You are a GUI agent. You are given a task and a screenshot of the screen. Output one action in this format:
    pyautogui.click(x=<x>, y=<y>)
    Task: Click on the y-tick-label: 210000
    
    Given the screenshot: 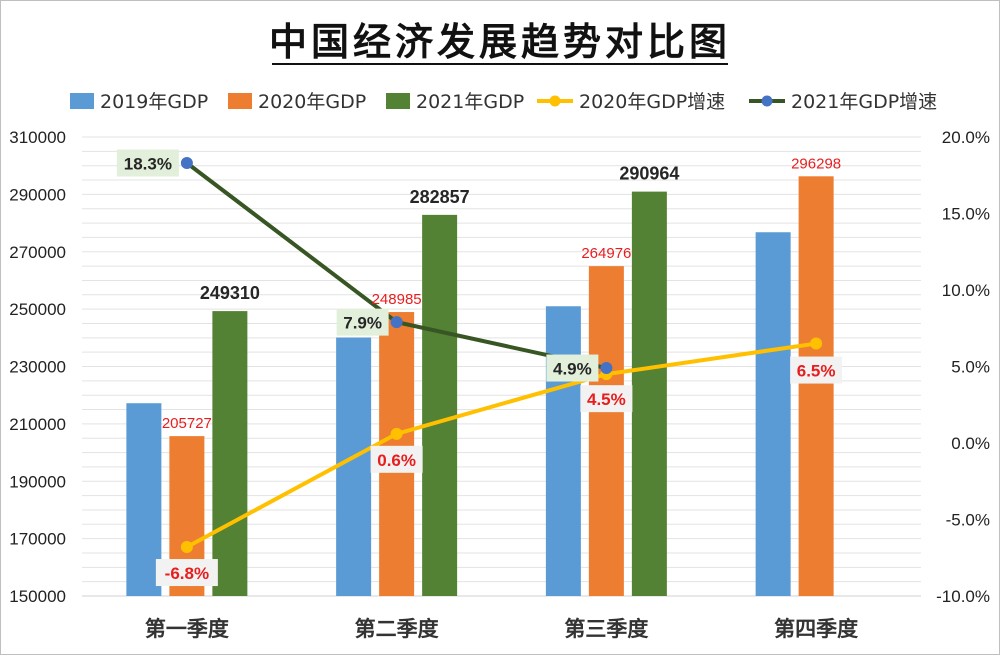 What is the action you would take?
    pyautogui.click(x=37, y=424)
    